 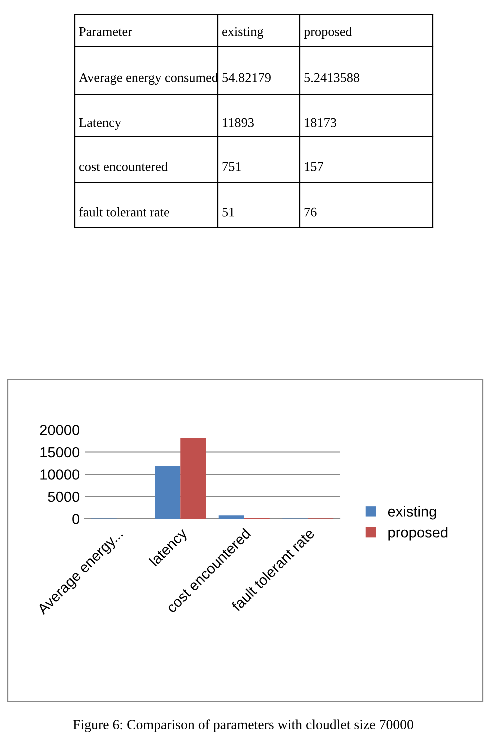 I want to click on text: Latency, so click(x=100, y=124).